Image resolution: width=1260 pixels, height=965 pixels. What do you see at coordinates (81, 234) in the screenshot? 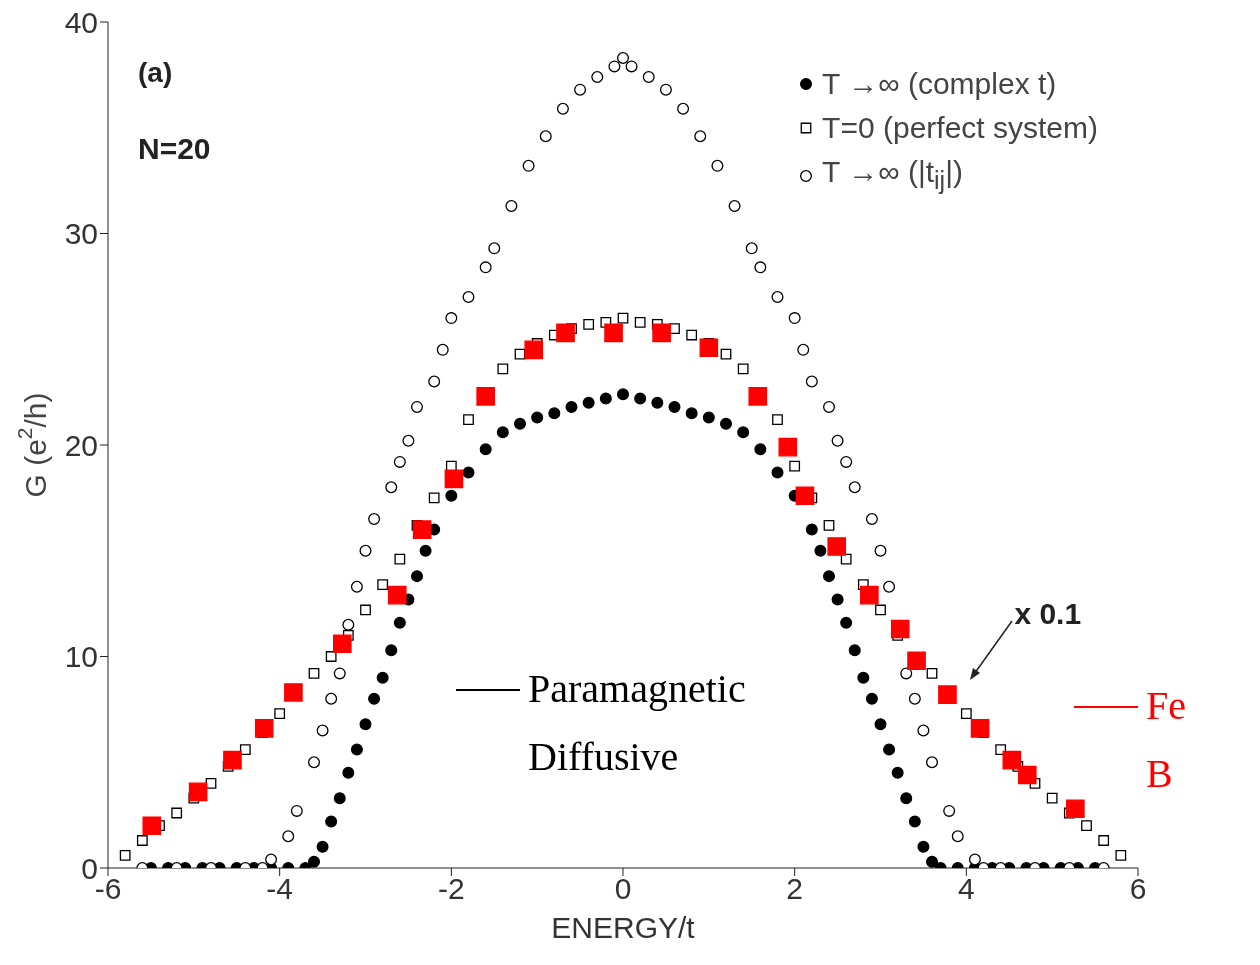
I see `y-tick-label: 30` at bounding box center [81, 234].